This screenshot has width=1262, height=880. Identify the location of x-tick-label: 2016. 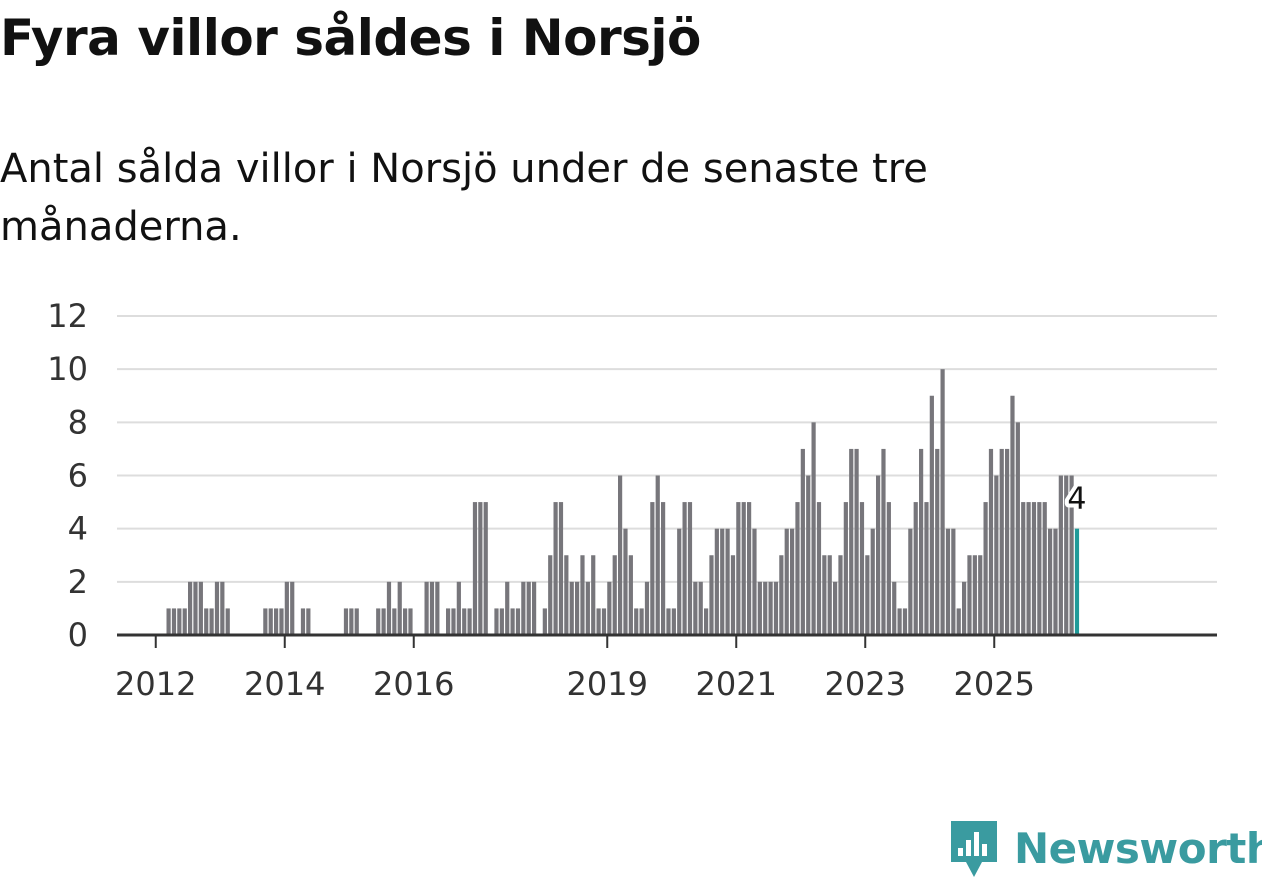
(413, 684).